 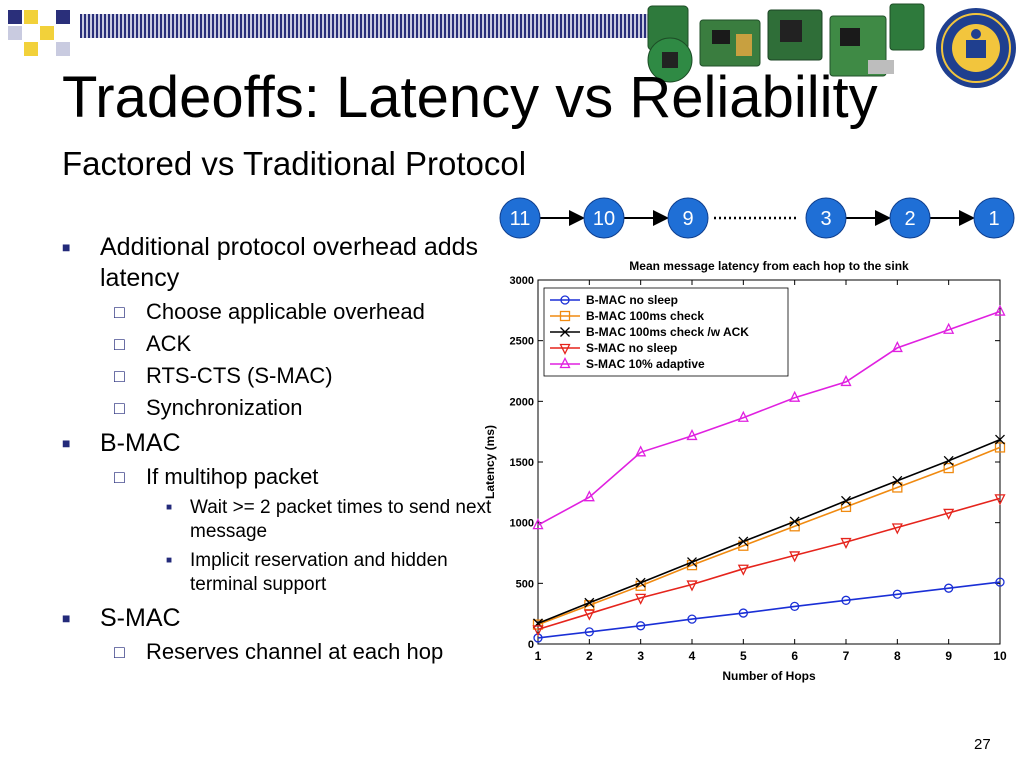 What do you see at coordinates (31, 49) in the screenshot?
I see `deco-square-yellow` at bounding box center [31, 49].